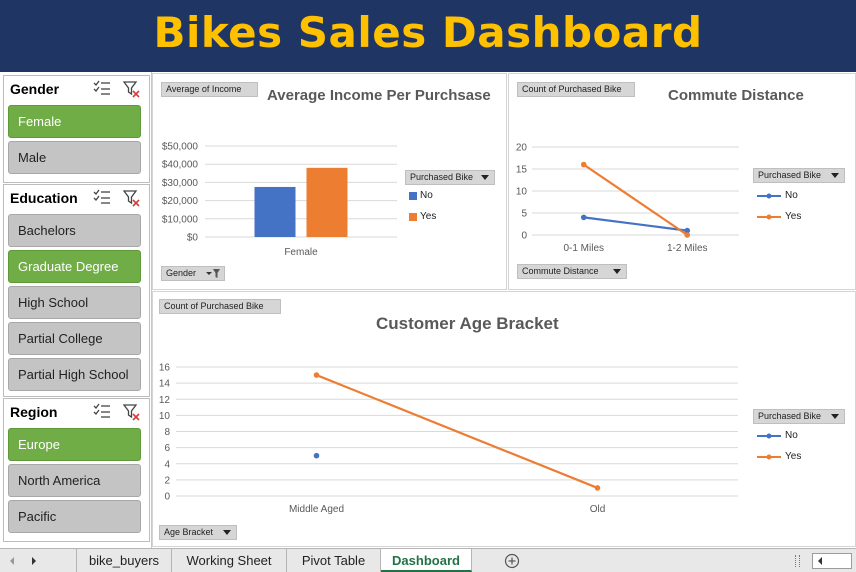 This screenshot has height=572, width=856. I want to click on y-tick-label: $0, so click(193, 238).